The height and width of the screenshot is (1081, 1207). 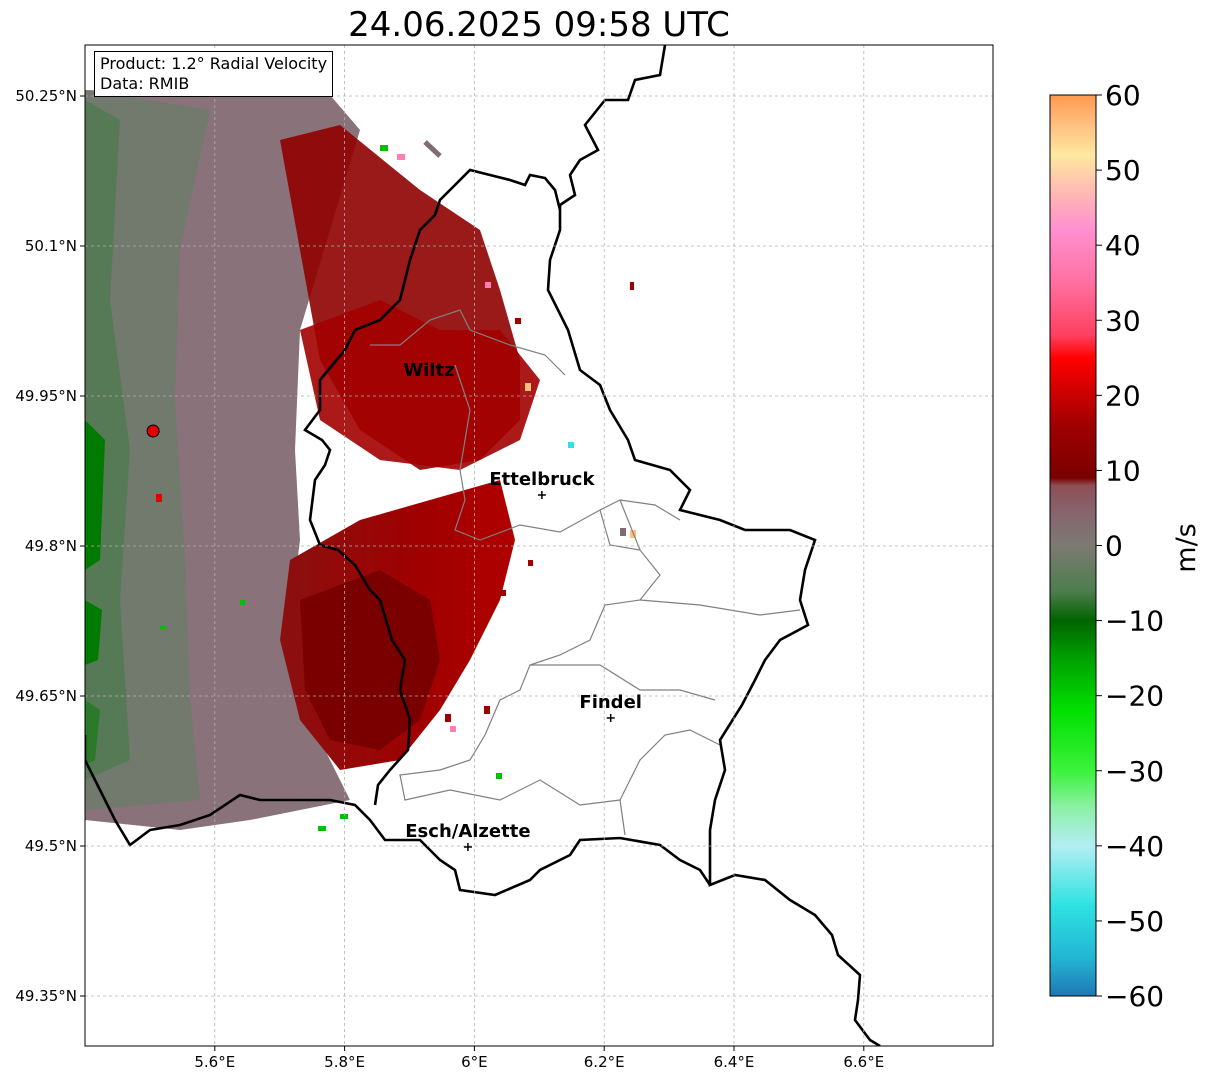 What do you see at coordinates (153, 431) in the screenshot?
I see `radar-site-marker` at bounding box center [153, 431].